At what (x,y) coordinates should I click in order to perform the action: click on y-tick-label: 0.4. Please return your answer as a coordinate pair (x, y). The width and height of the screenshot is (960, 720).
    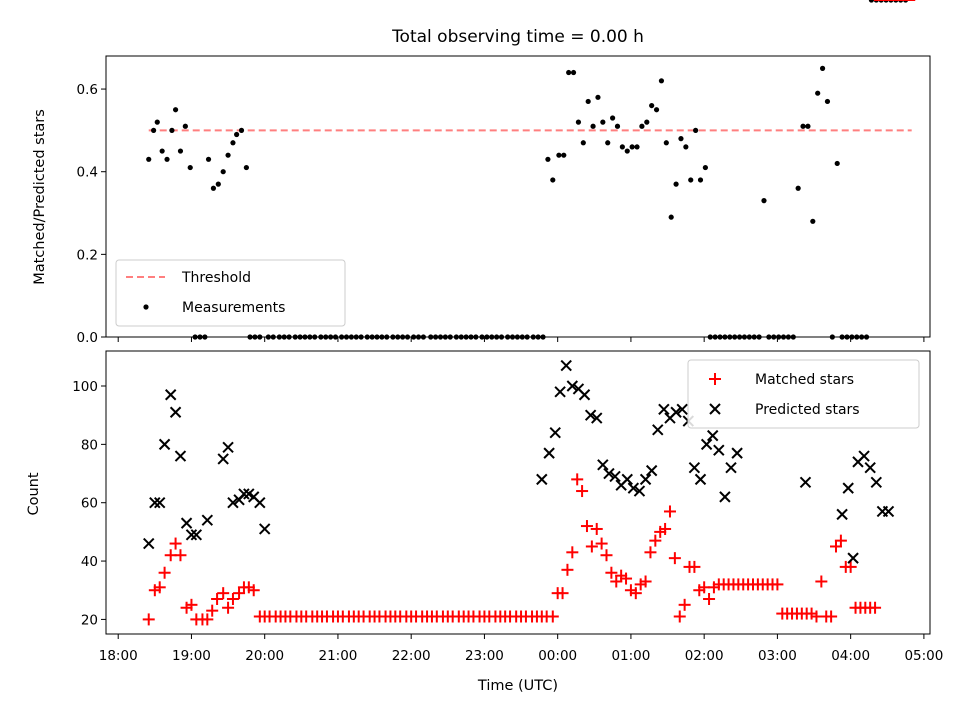
    Looking at the image, I should click on (87, 173).